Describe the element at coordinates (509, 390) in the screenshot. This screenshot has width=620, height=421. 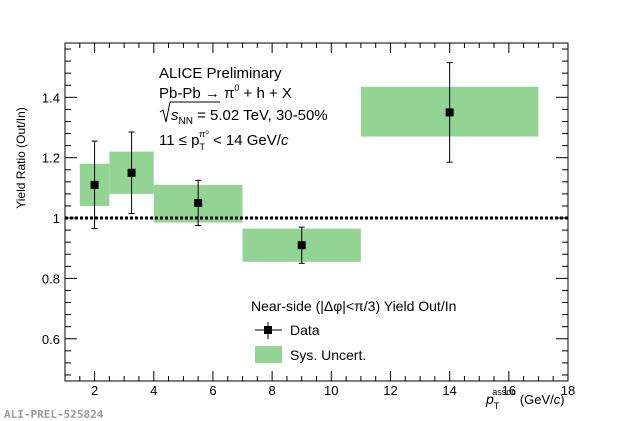
I see `x-tick-label: 16` at that location.